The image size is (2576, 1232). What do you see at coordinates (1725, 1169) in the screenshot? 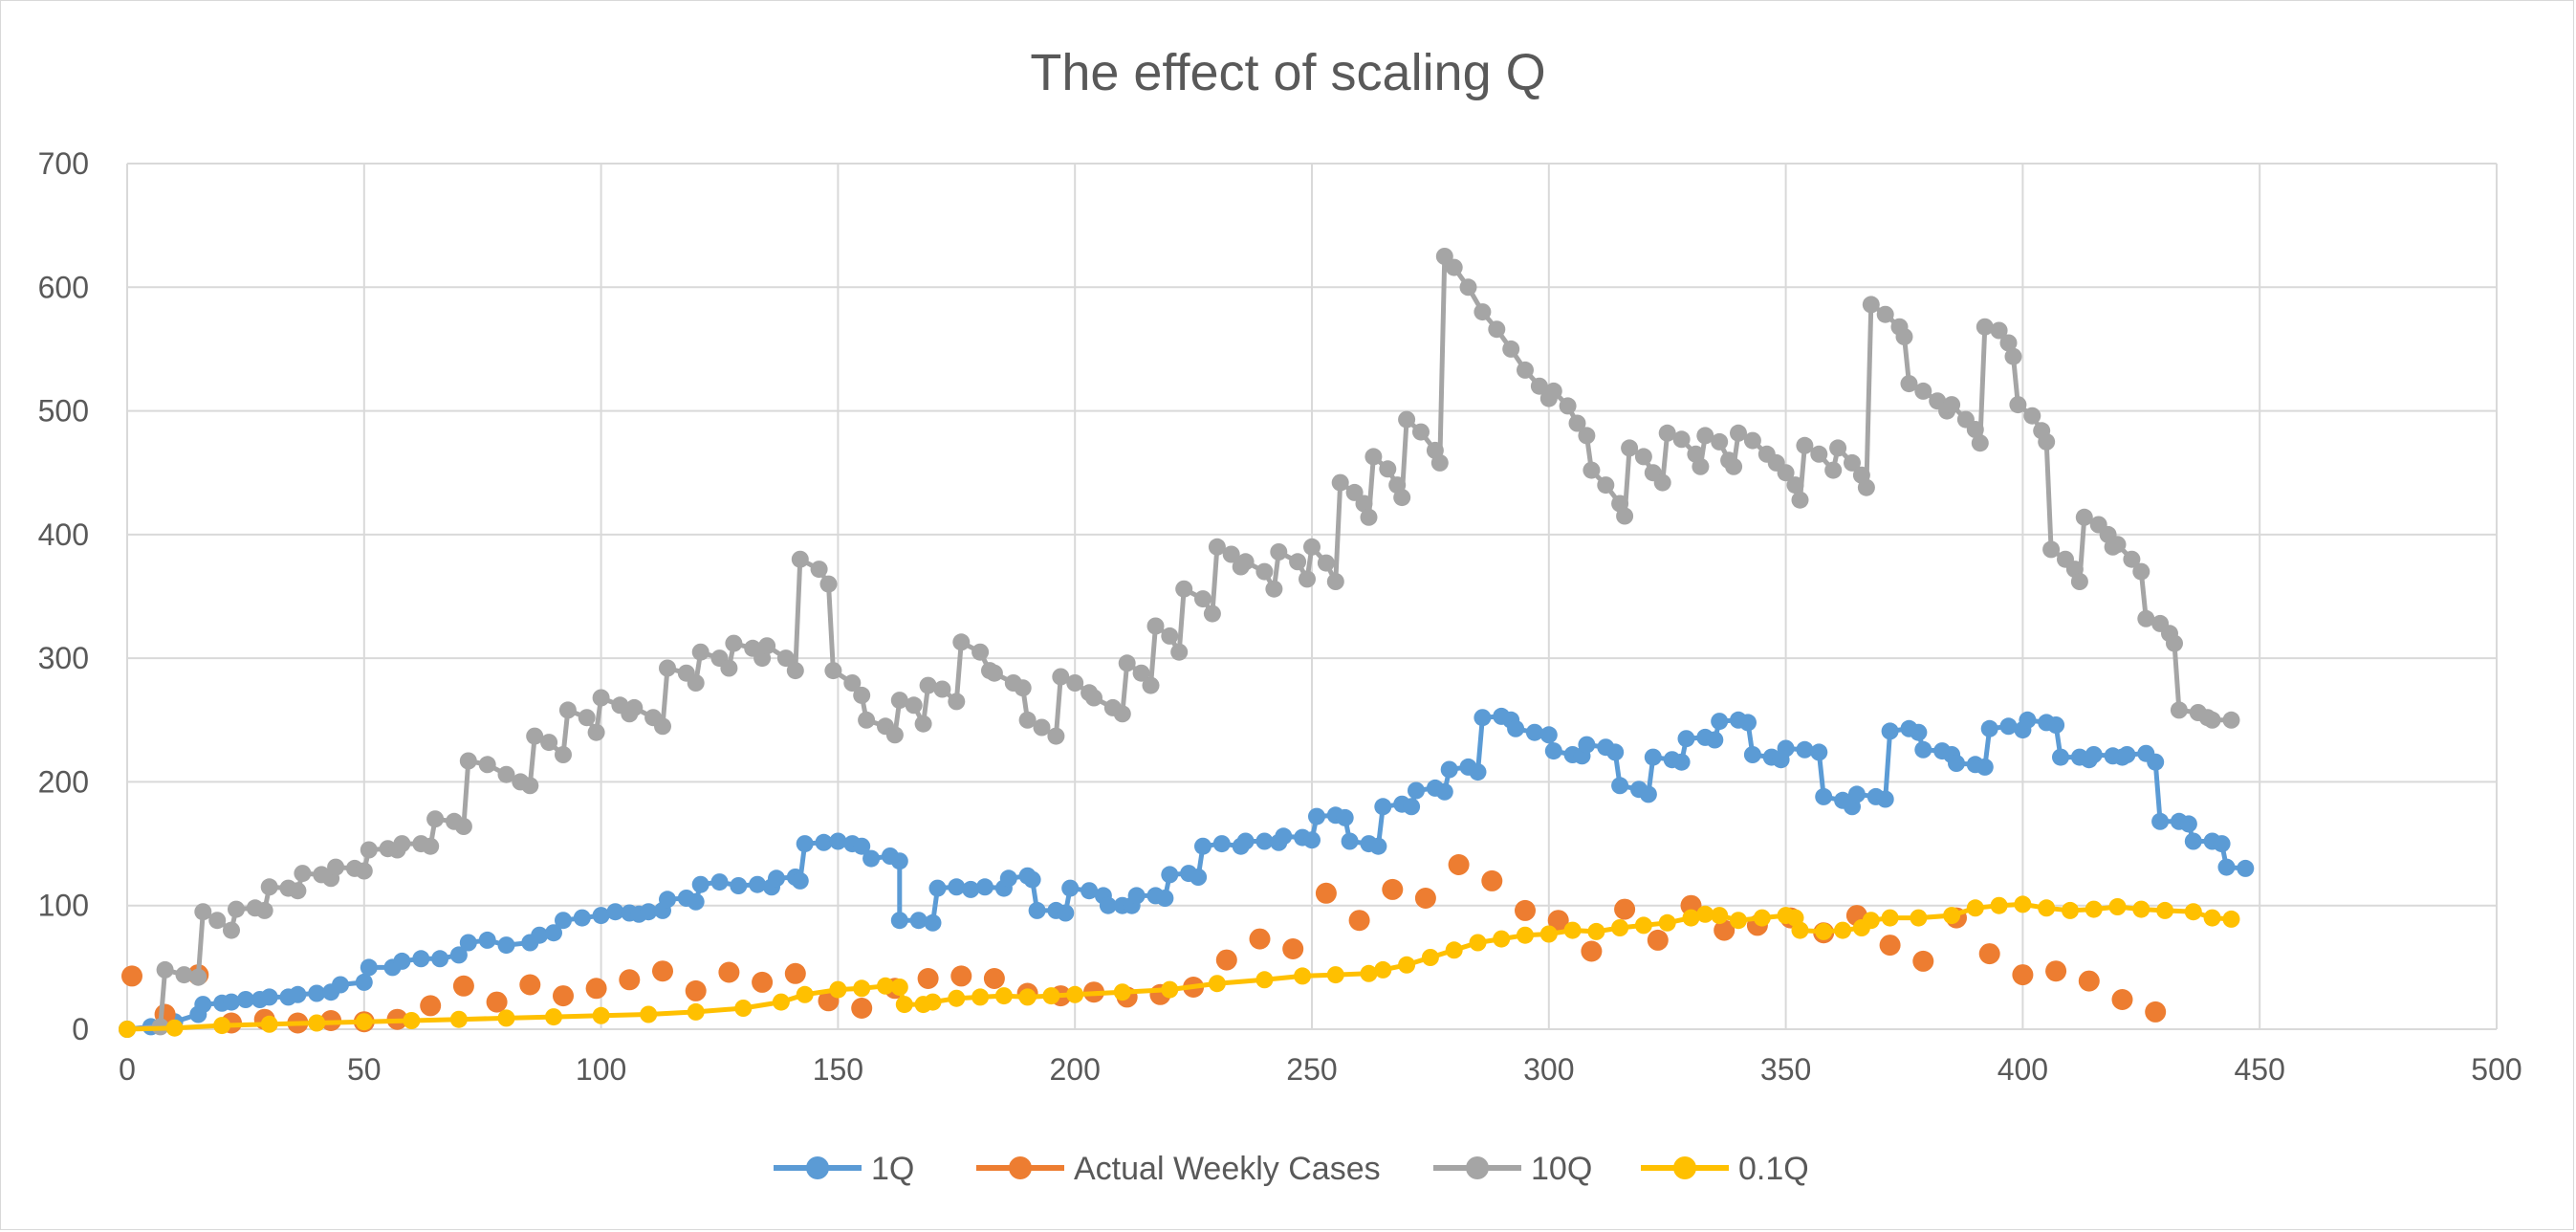
I see `legend-item: 0.1Q` at bounding box center [1725, 1169].